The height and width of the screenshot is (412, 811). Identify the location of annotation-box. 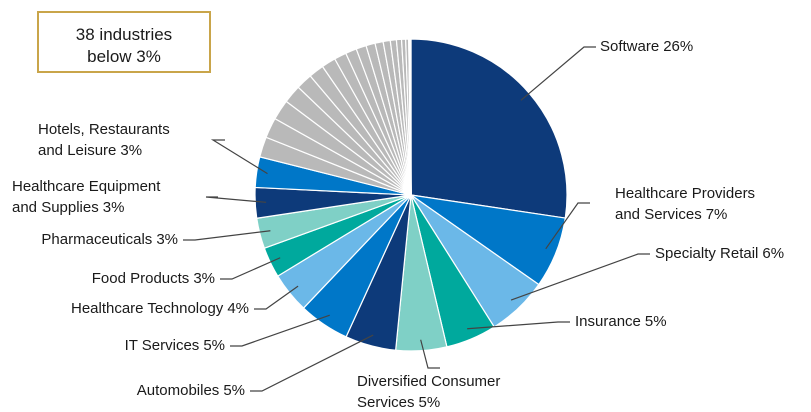
(124, 42).